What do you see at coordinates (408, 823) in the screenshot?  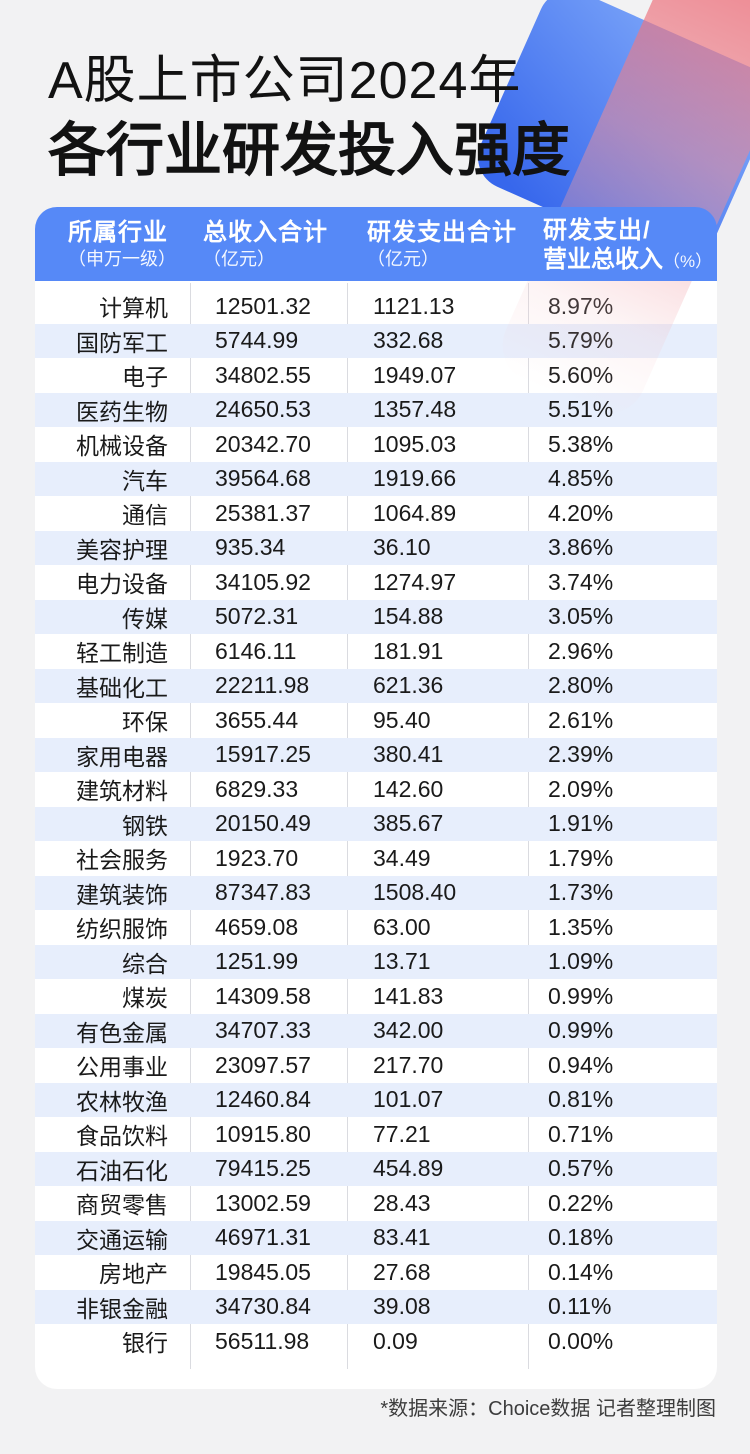 I see `rd-spend-cell: 385.67` at bounding box center [408, 823].